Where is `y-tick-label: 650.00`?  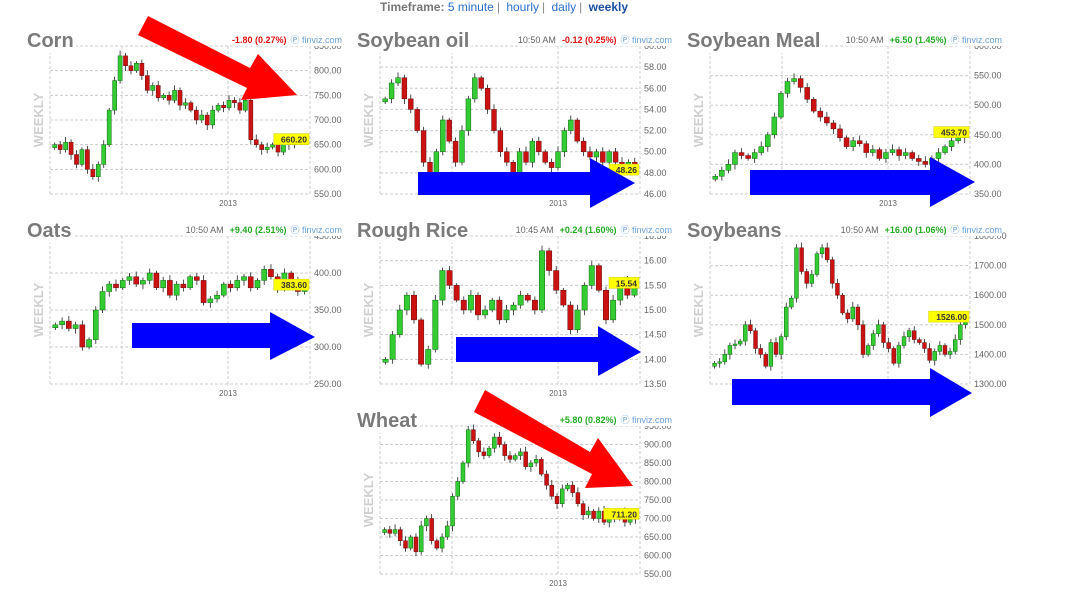 y-tick-label: 650.00 is located at coordinates (658, 537).